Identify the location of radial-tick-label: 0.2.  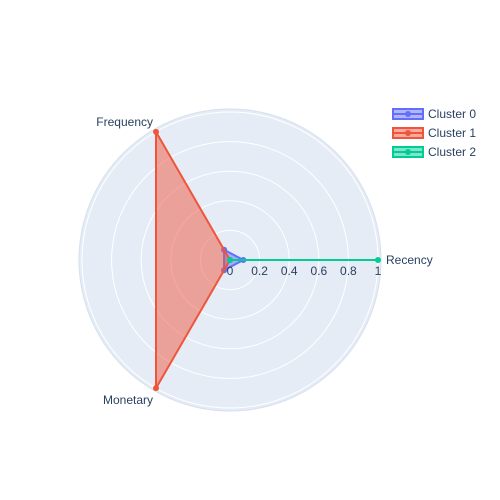
(259, 271).